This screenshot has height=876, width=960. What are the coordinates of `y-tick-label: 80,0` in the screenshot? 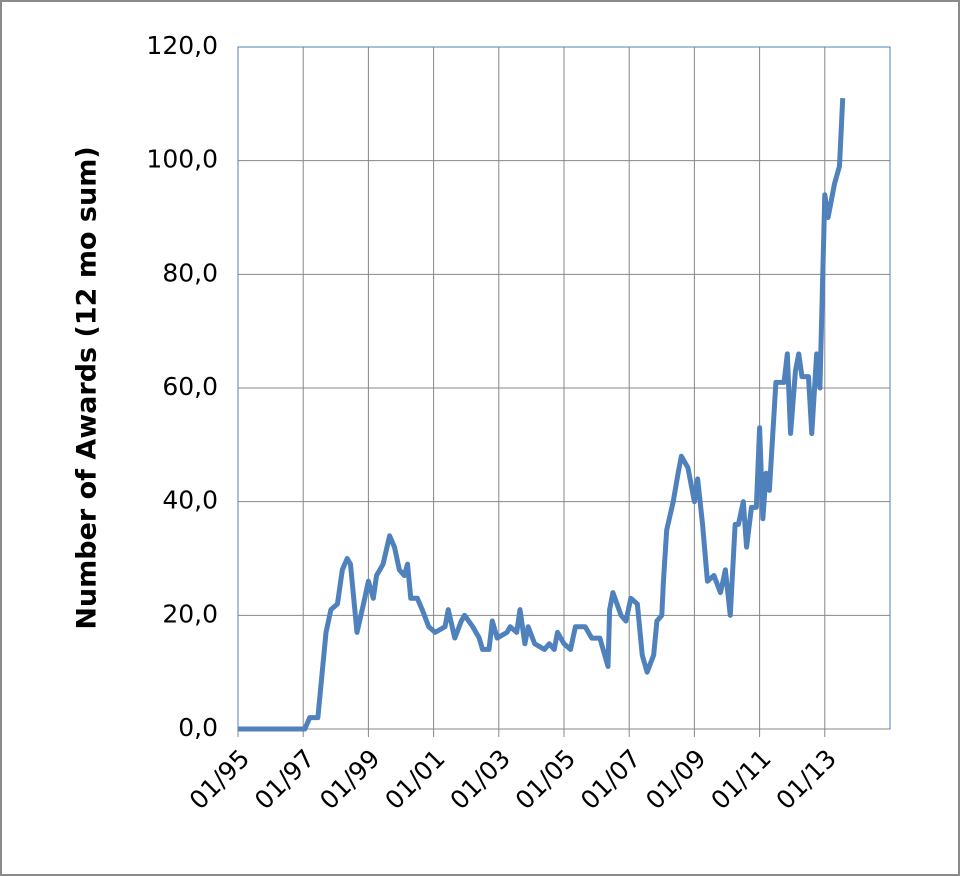 It's located at (190, 272).